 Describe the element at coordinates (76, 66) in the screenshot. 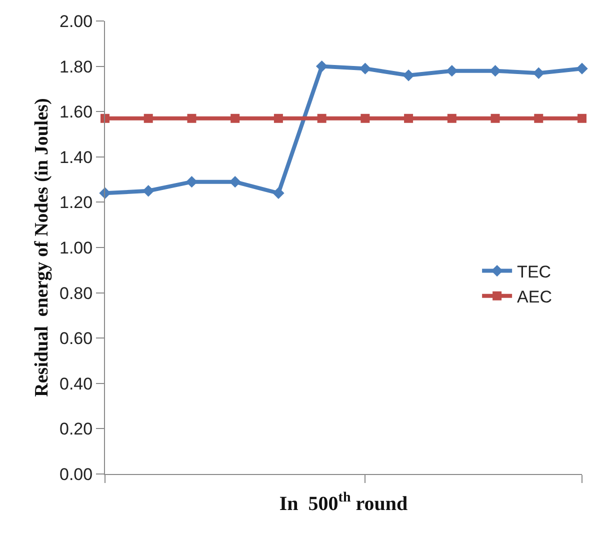

I see `y-tick-label: 1.80` at that location.